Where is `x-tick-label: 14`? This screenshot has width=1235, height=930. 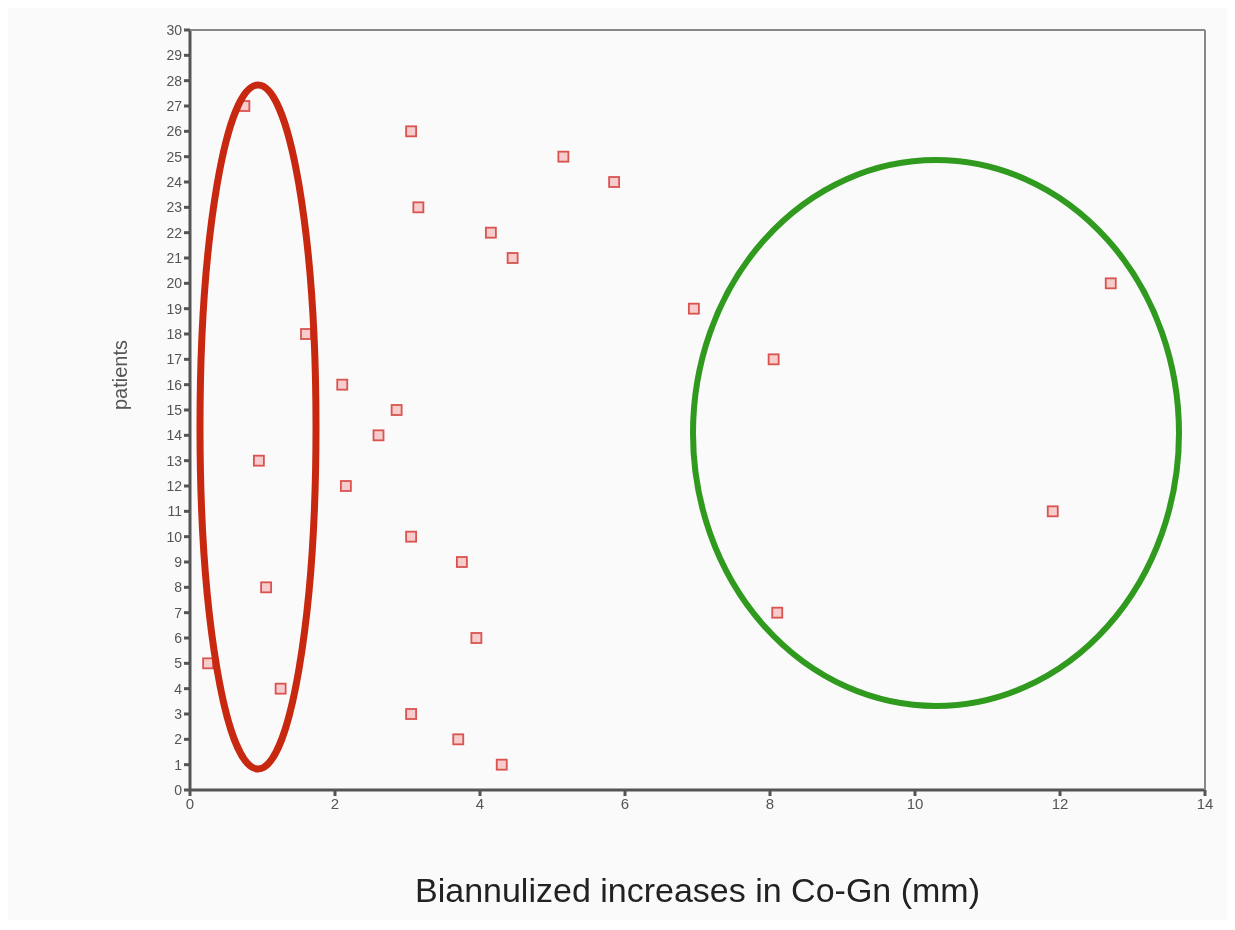 x-tick-label: 14 is located at coordinates (1205, 803).